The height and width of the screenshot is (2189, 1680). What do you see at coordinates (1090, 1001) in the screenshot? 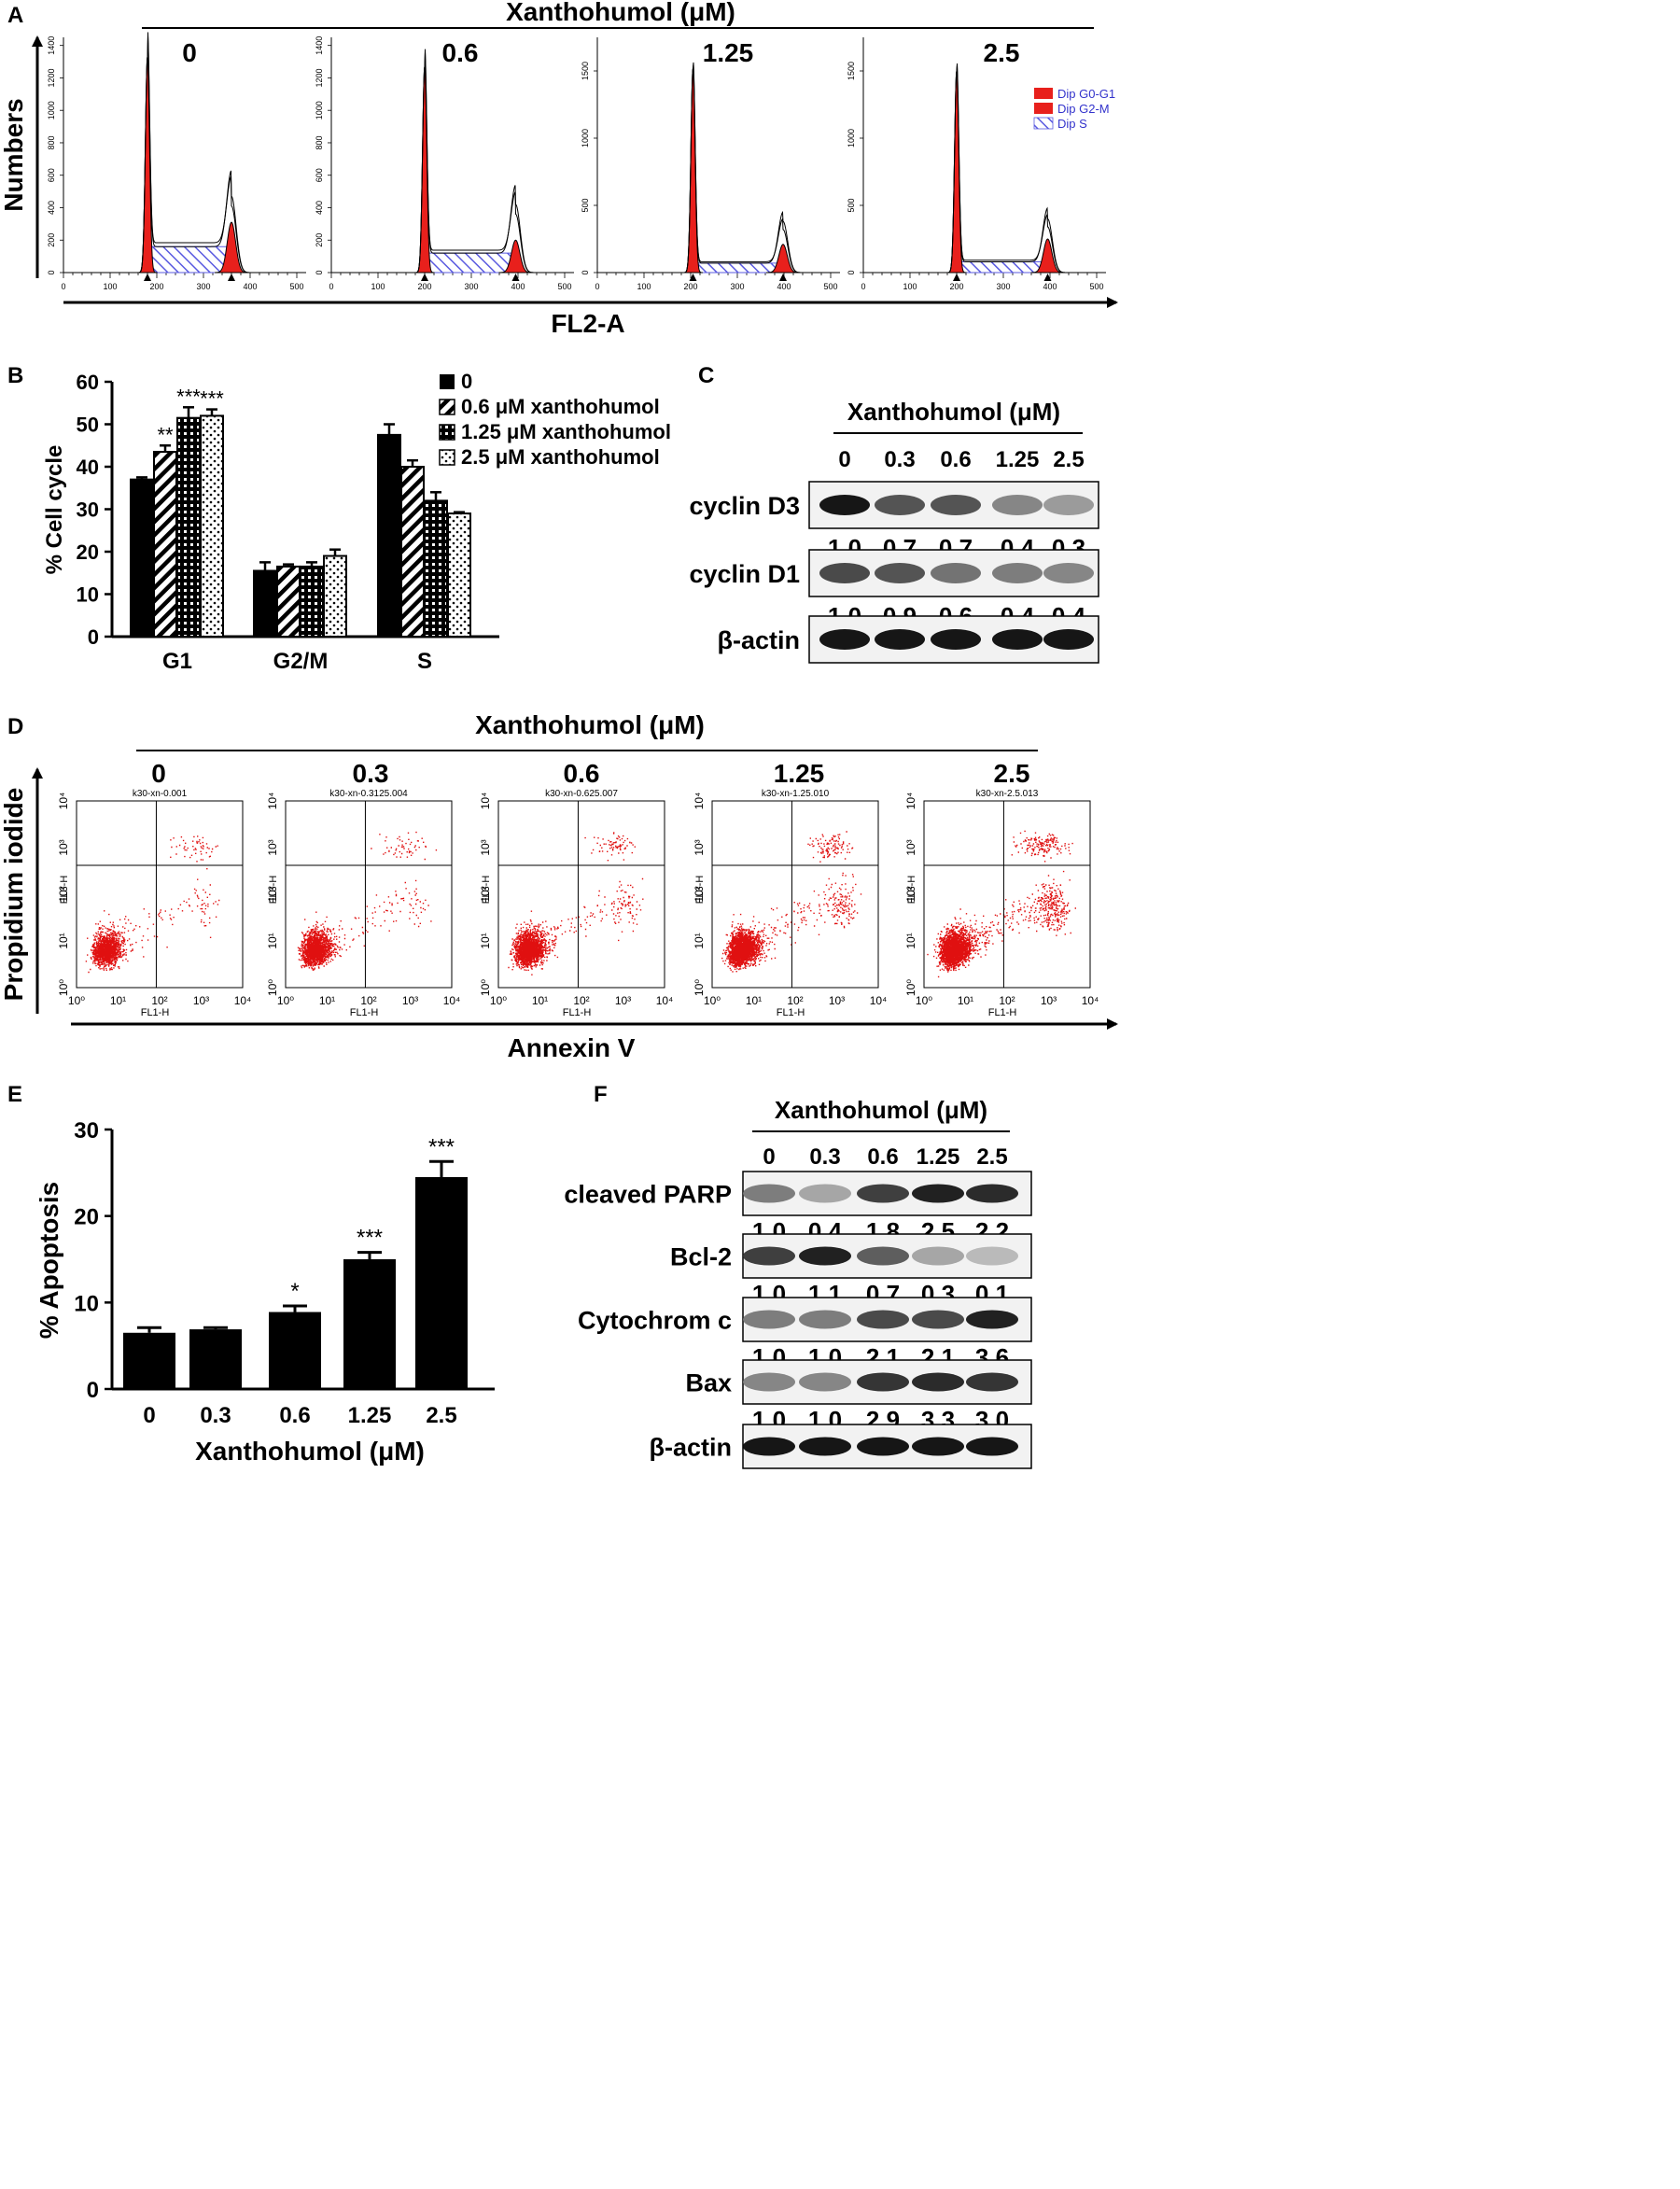
I see `scatter-x-tick-label: 10⁴` at bounding box center [1090, 1001].